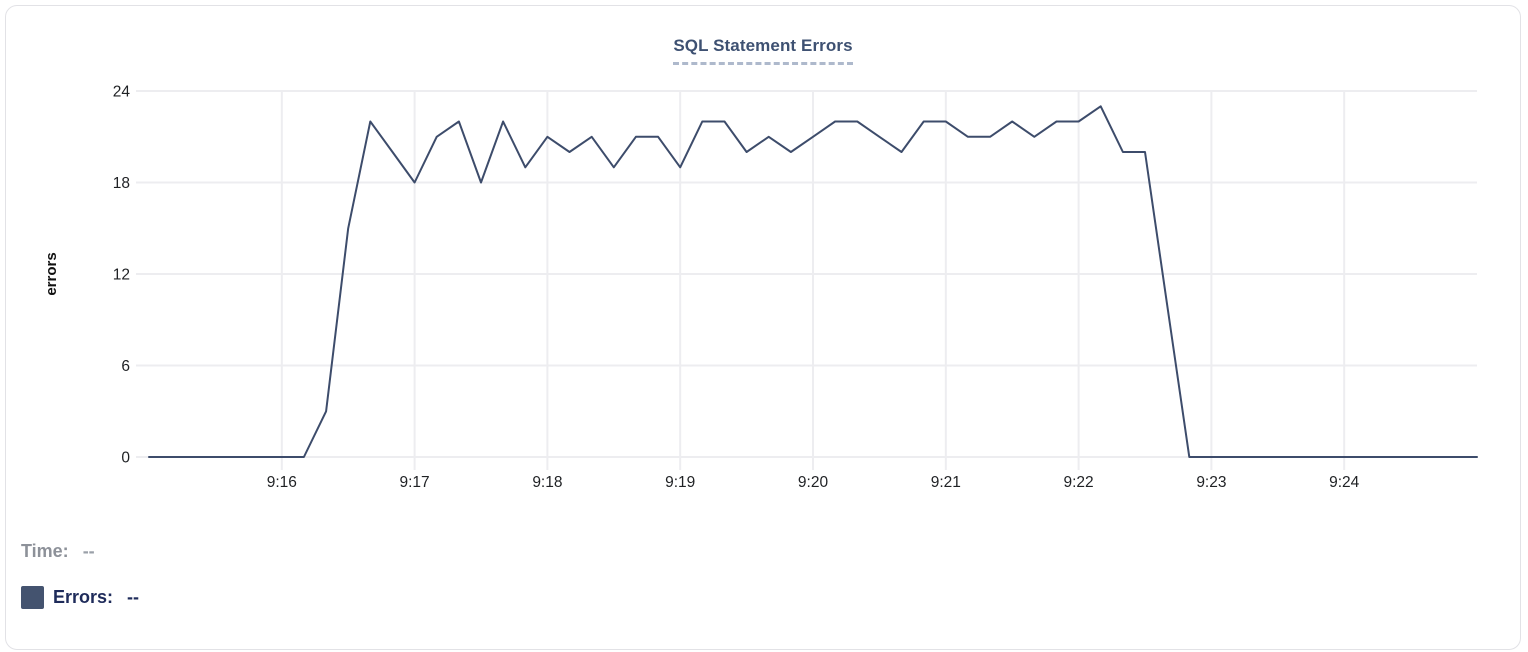 The width and height of the screenshot is (1528, 652). Describe the element at coordinates (282, 482) in the screenshot. I see `svg-text: 9:16` at that location.